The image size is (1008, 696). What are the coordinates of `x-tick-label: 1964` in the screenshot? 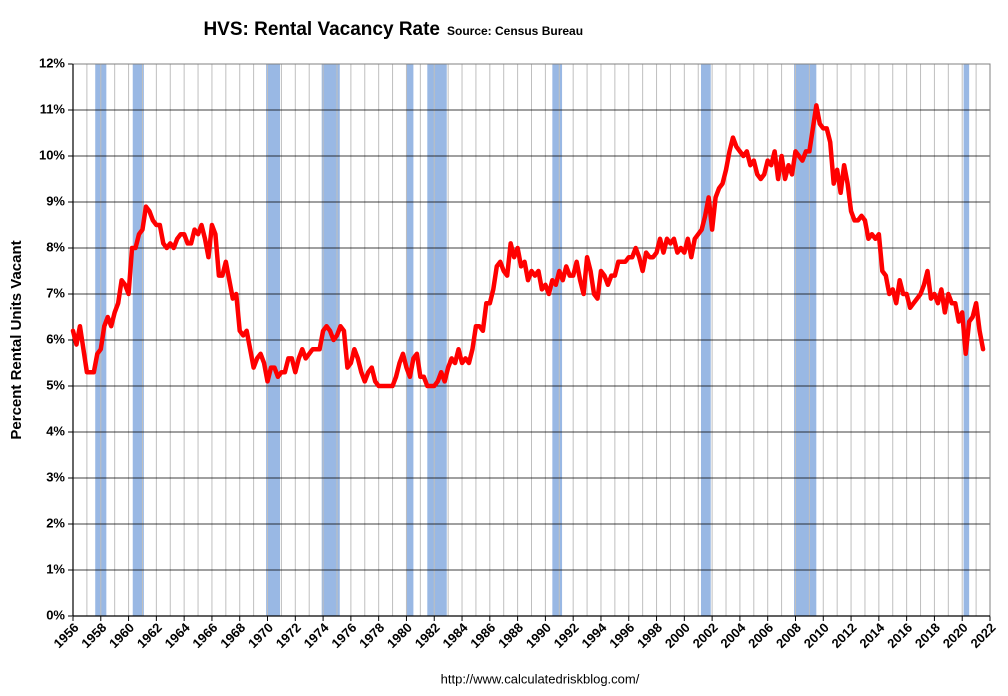 It's located at (178, 635).